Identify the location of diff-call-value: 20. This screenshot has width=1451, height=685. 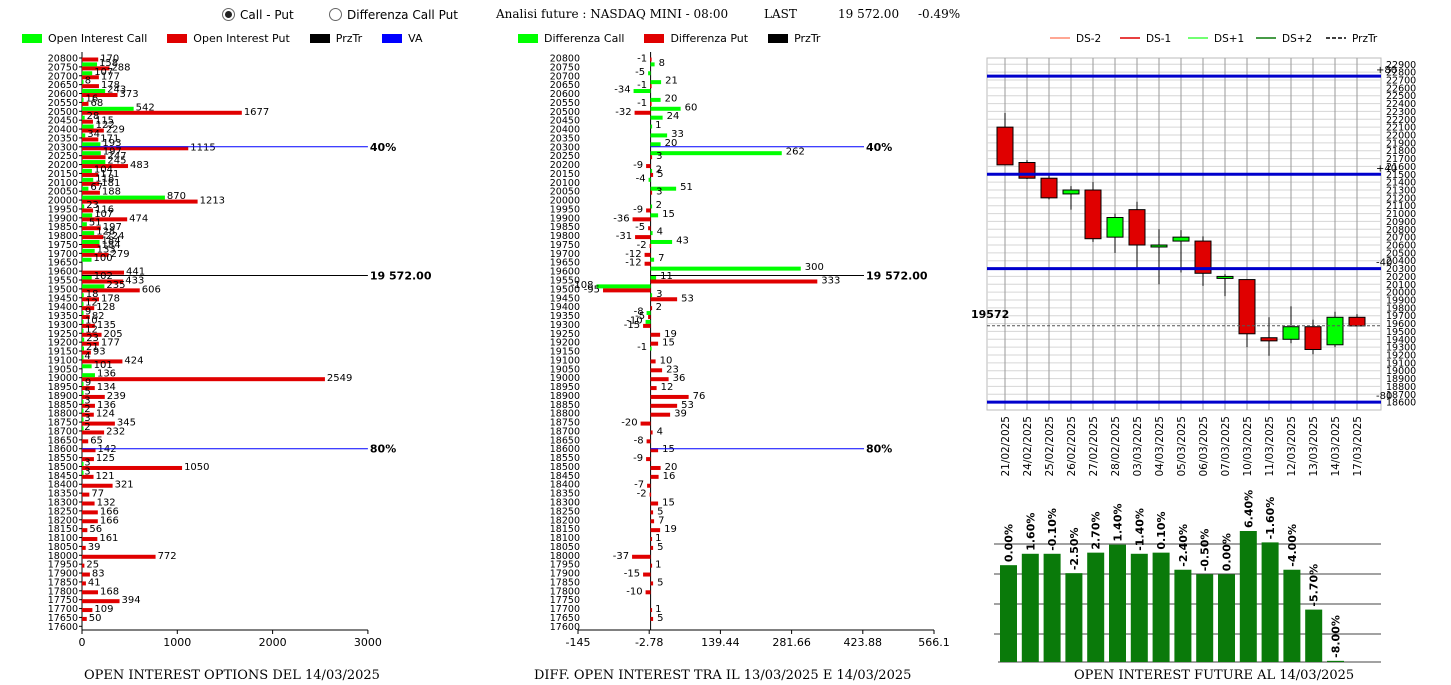
(671, 143).